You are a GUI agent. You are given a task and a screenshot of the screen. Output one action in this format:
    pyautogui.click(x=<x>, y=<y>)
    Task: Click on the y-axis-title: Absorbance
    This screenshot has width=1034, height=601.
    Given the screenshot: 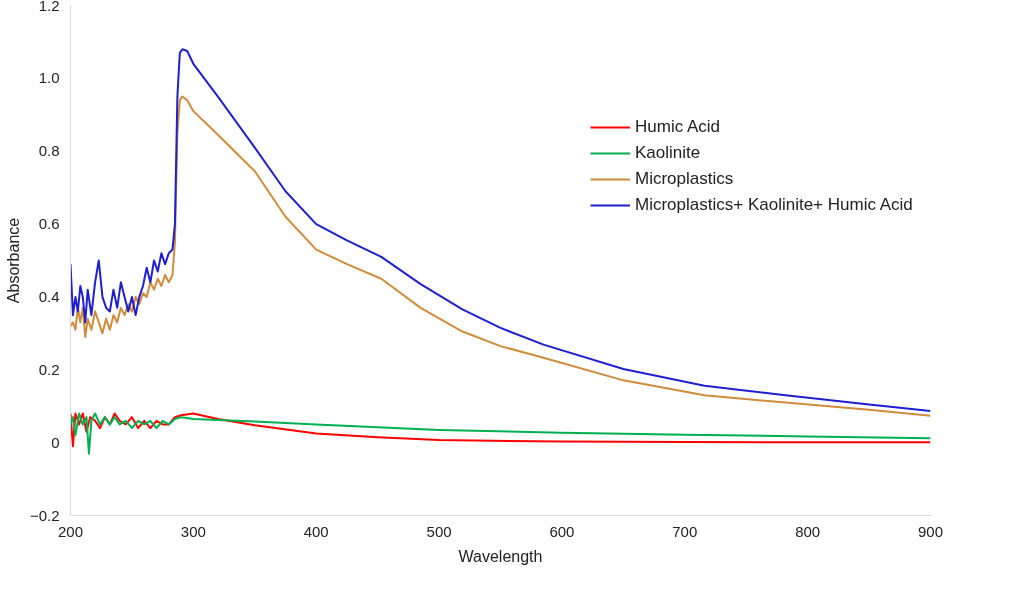 What is the action you would take?
    pyautogui.click(x=13, y=260)
    